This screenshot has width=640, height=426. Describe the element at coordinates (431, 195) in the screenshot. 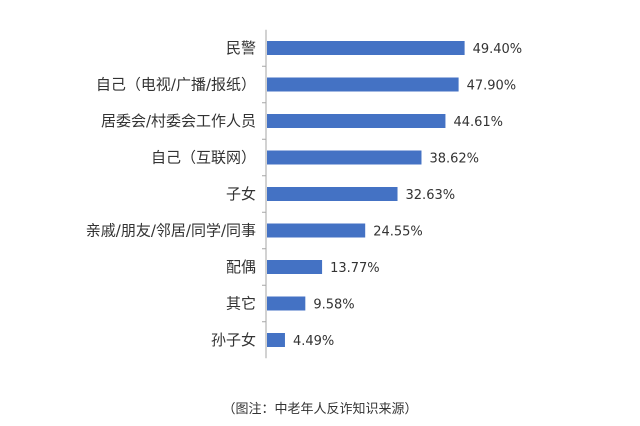

I see `data-label: 32.63%` at that location.